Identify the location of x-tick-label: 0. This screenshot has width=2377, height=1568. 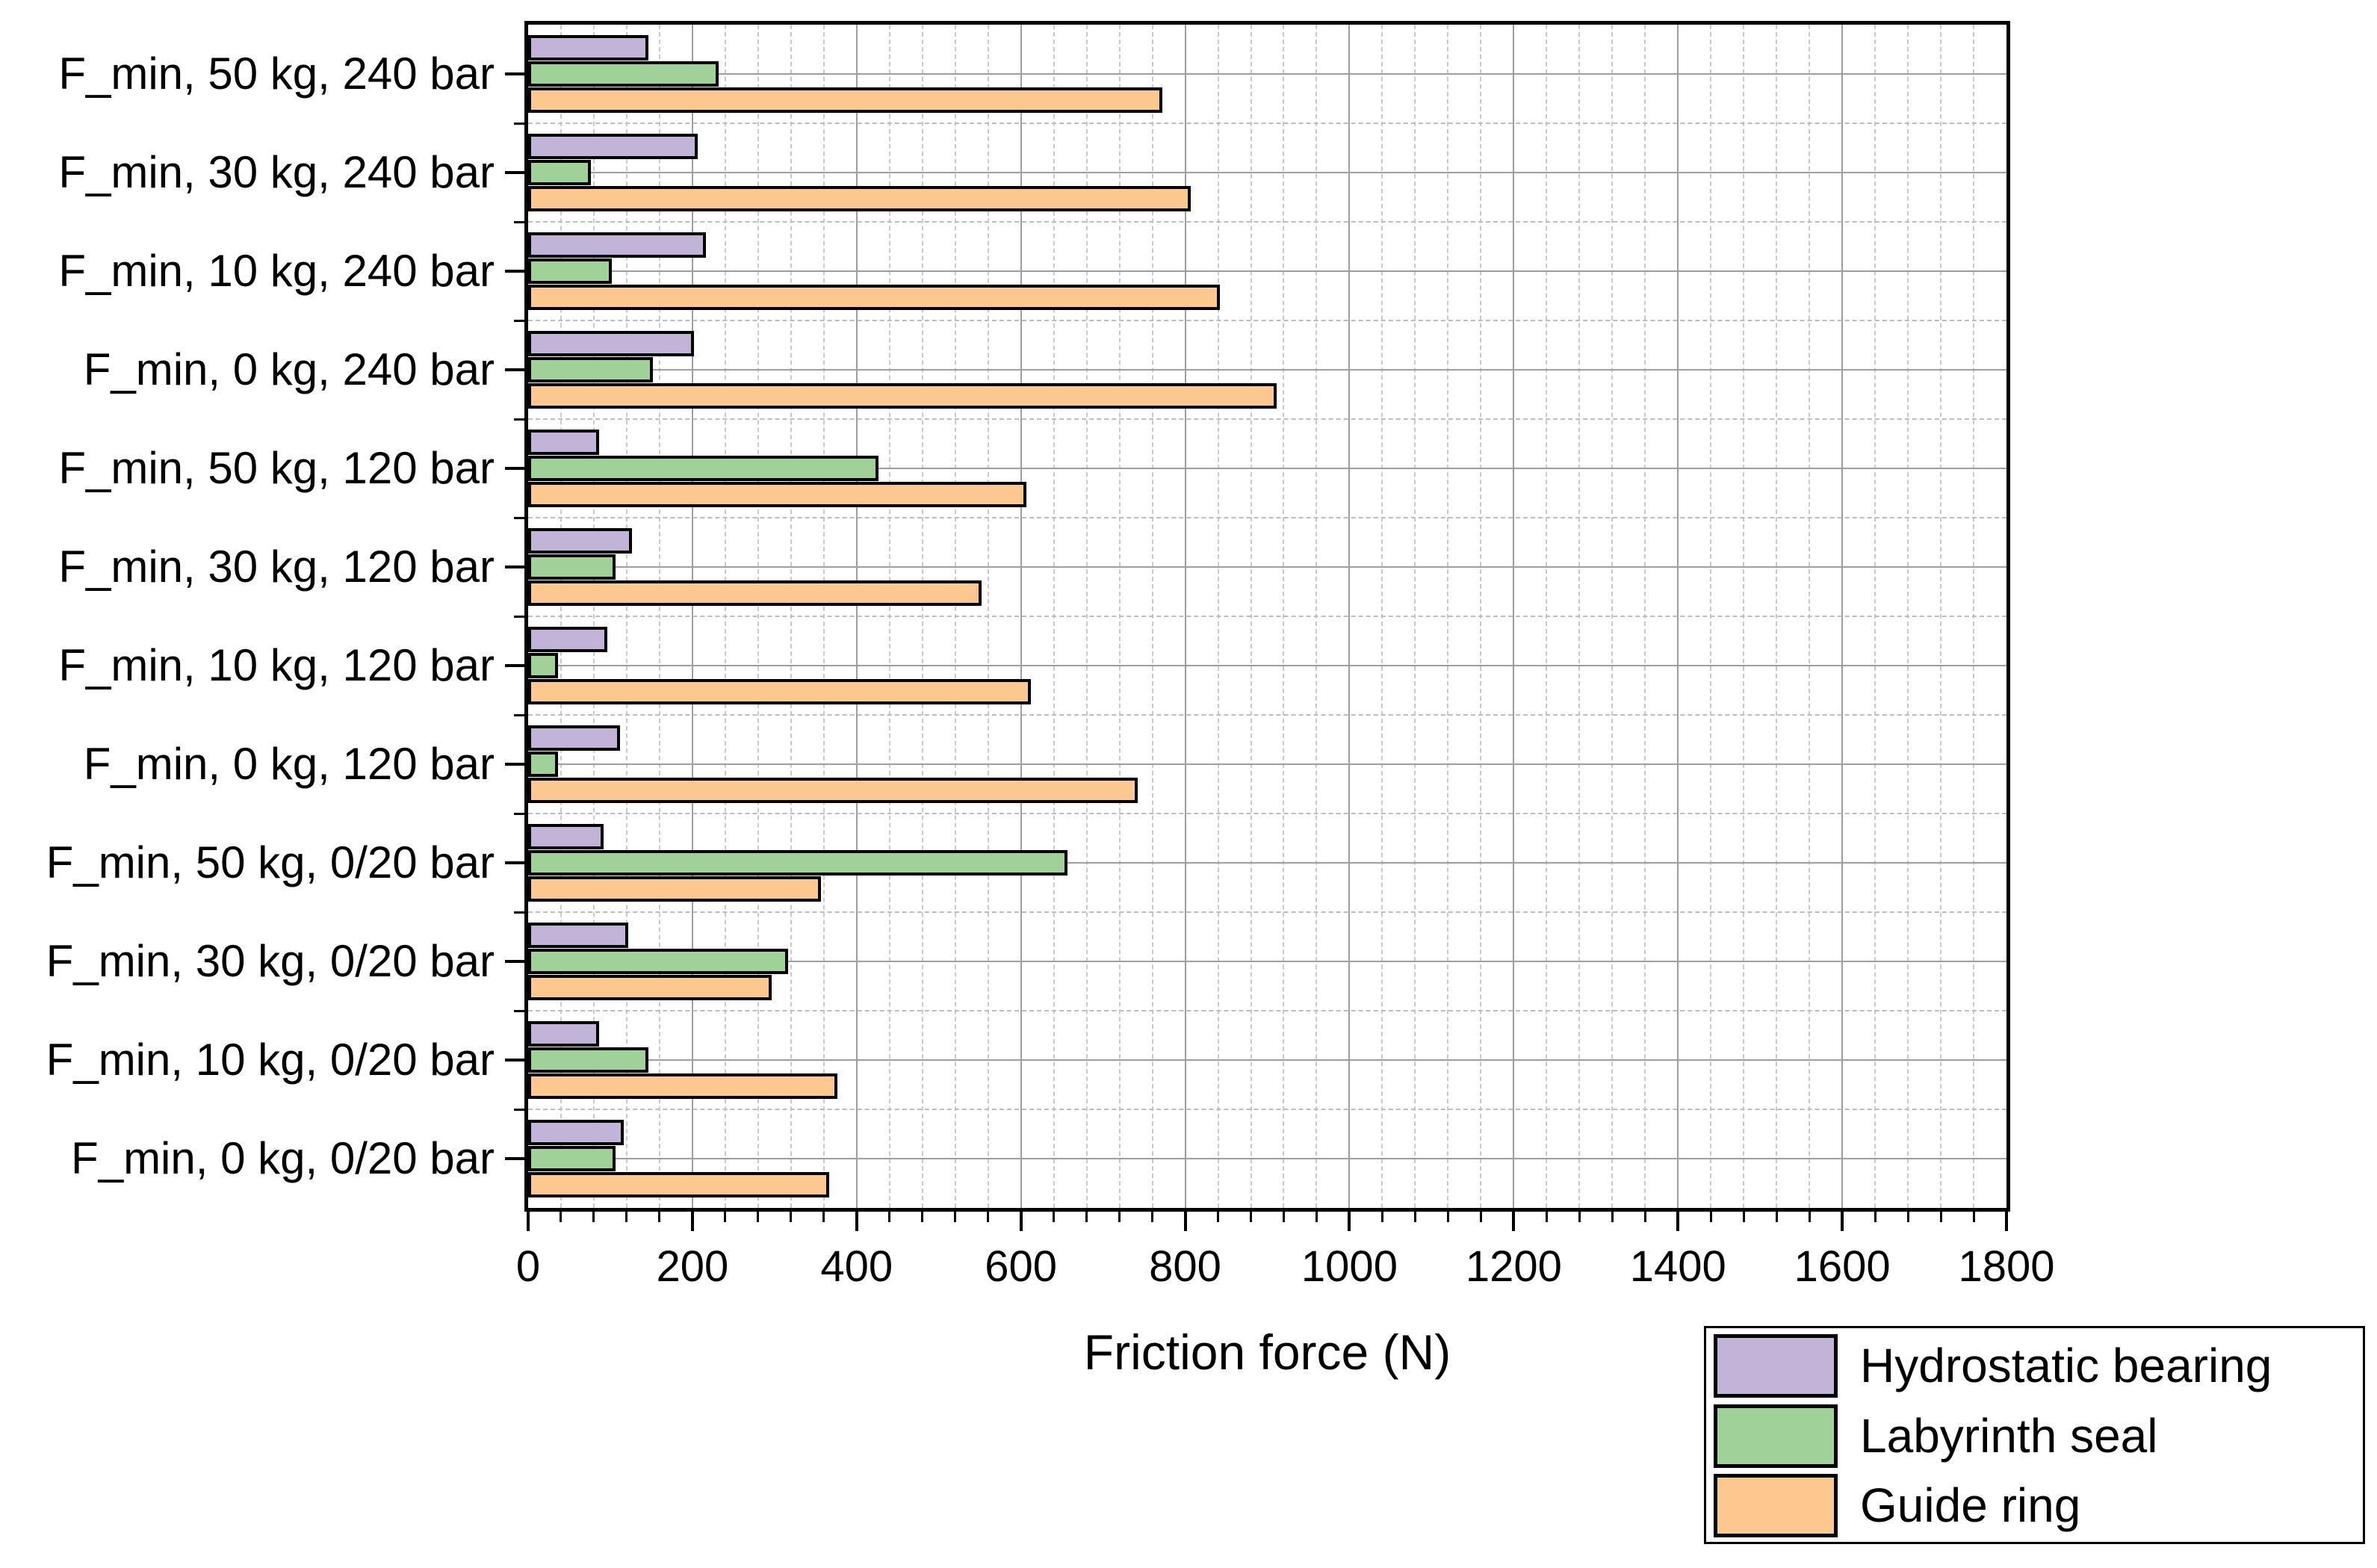
(528, 1266).